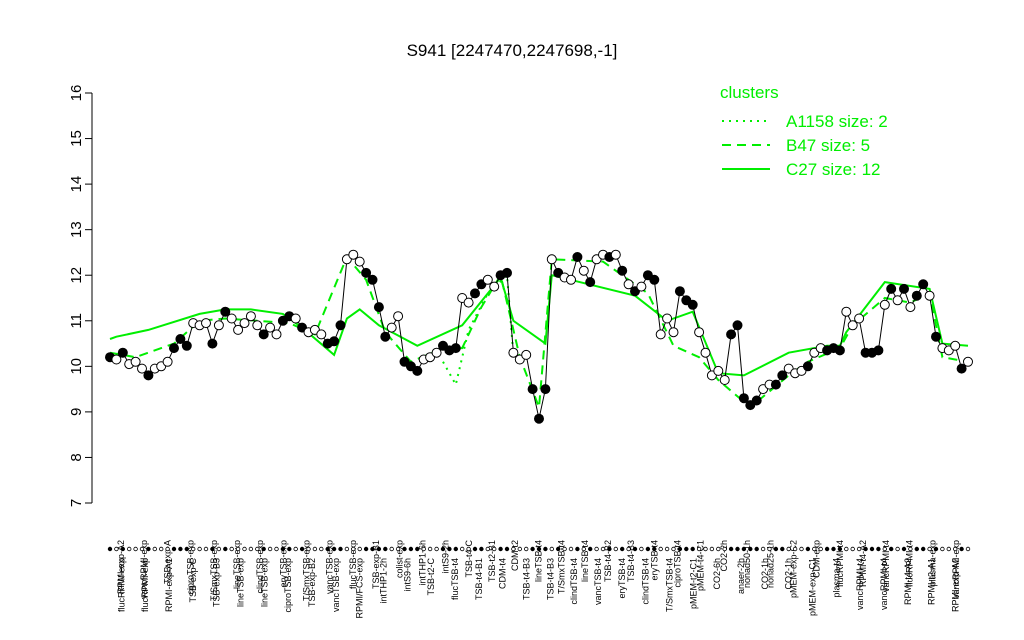 This screenshot has width=1024, height=640. I want to click on x-tick-label-bottom: TSB-t4-B3, so click(526, 579).